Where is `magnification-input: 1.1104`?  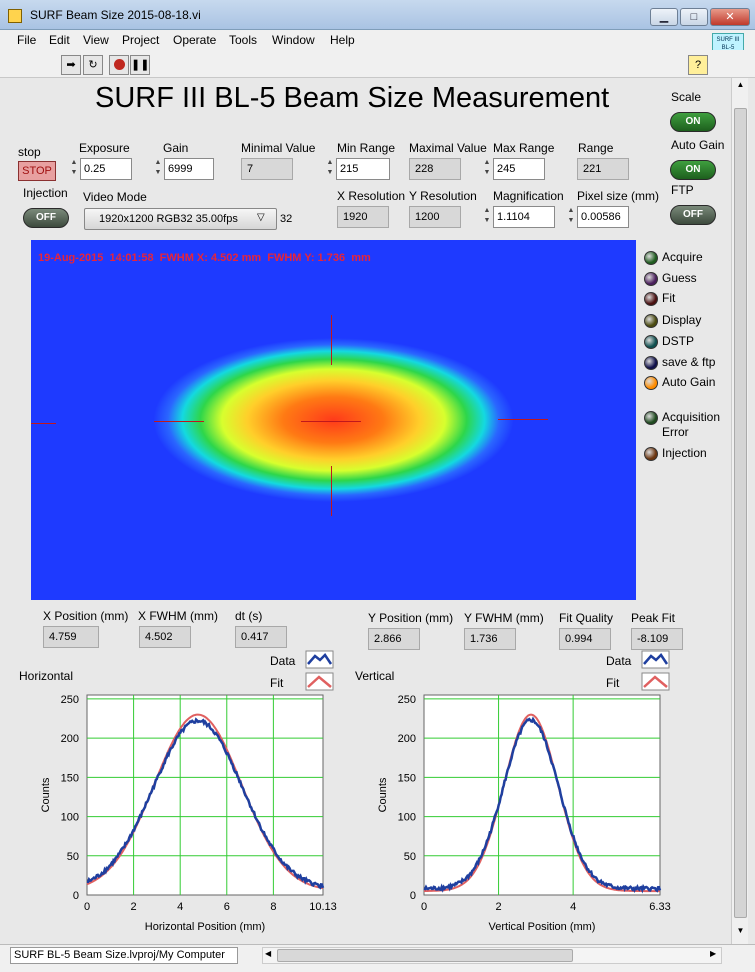 magnification-input: 1.1104 is located at coordinates (524, 217).